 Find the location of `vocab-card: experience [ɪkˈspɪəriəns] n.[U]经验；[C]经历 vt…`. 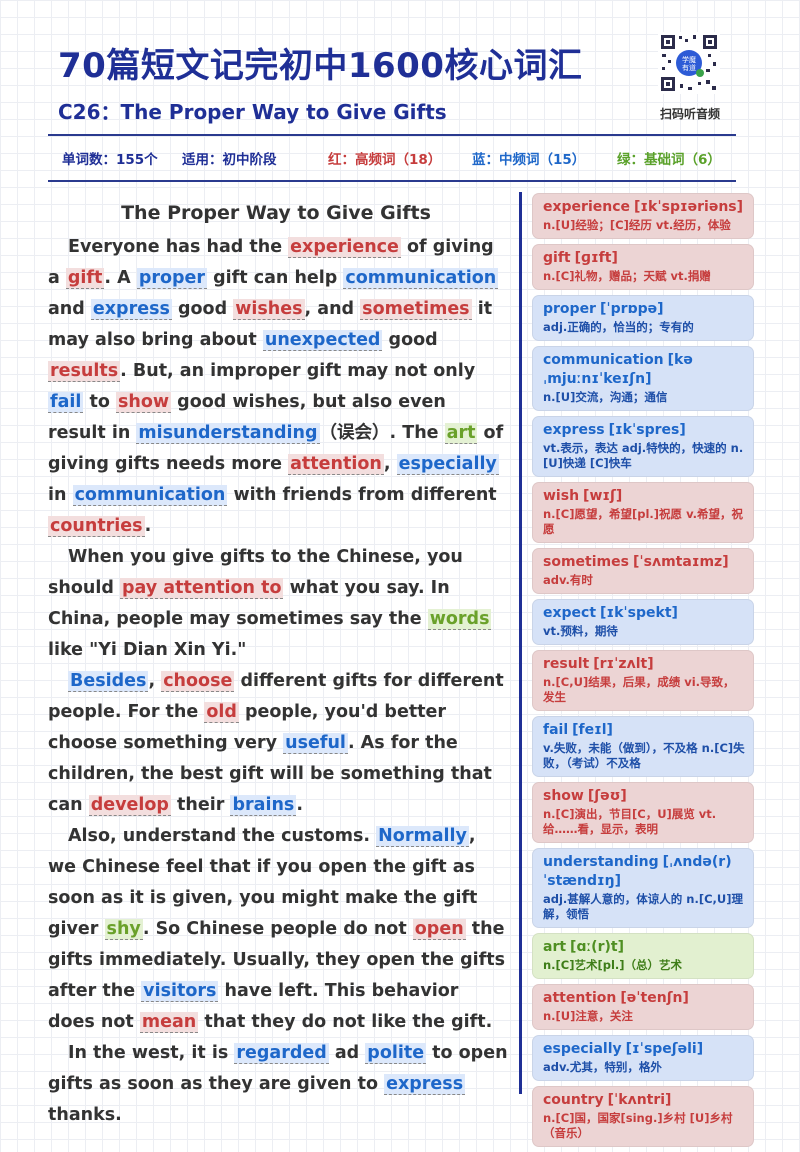

vocab-card: experience [ɪkˈspɪəriəns] n.[U]经验；[C]经历 vt… is located at coordinates (643, 216).